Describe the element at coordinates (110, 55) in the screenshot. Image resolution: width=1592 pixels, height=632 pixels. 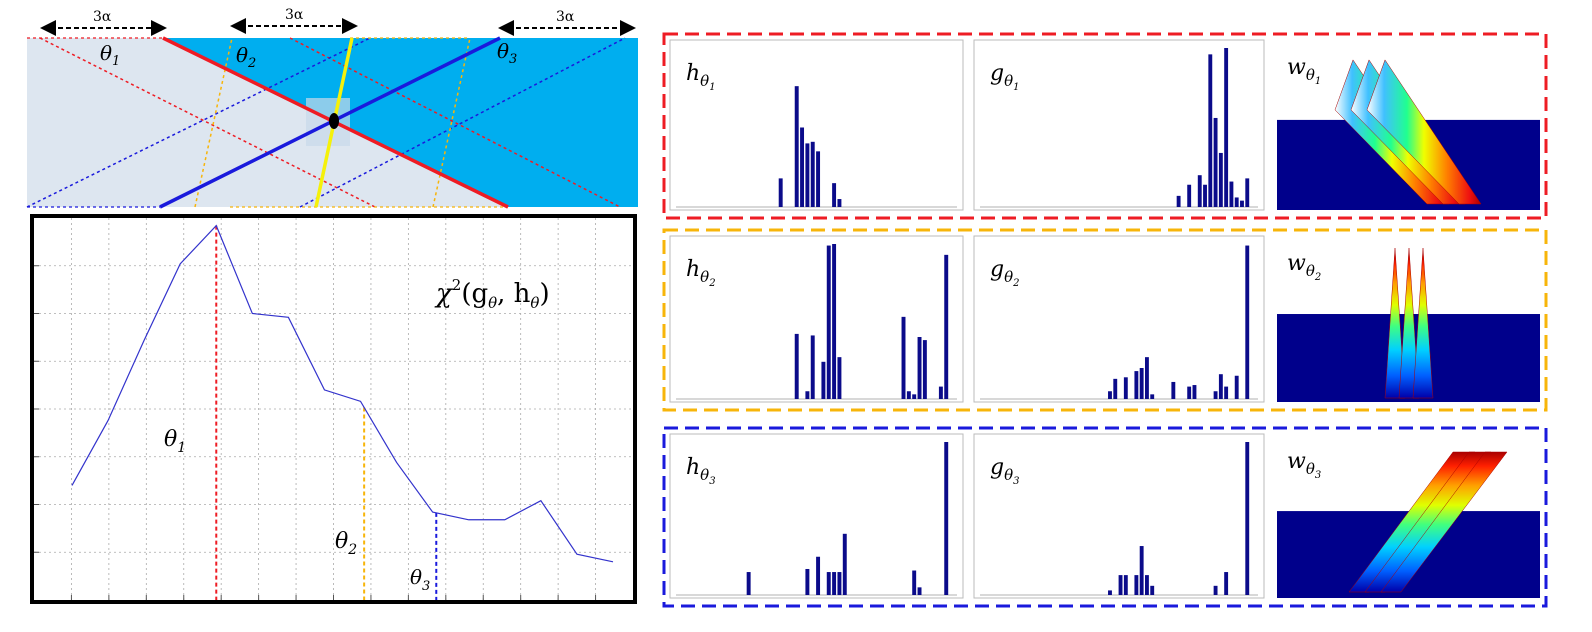
I see `theta1-label: θ1` at that location.